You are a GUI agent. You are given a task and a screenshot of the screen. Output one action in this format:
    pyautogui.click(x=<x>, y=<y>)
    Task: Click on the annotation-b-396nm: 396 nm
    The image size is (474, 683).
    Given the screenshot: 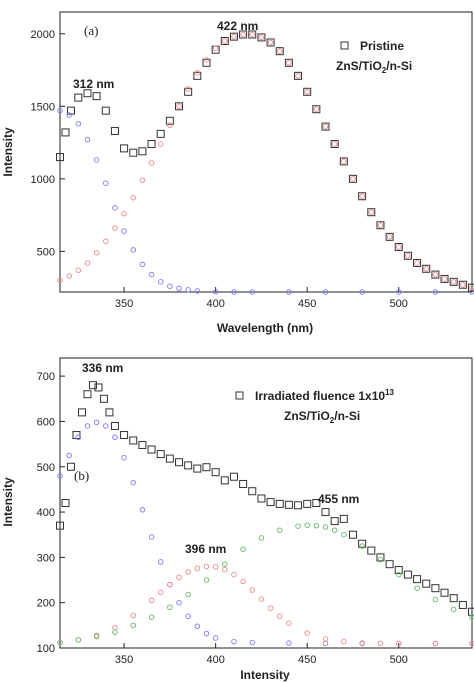 What is the action you would take?
    pyautogui.click(x=205, y=549)
    